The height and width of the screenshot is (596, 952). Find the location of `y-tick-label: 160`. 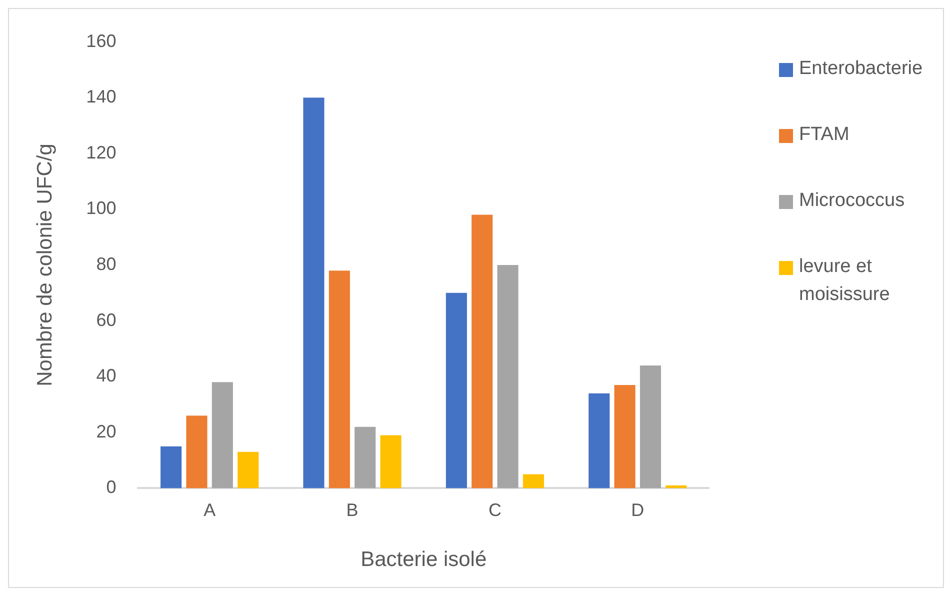

y-tick-label: 160 is located at coordinates (101, 40).